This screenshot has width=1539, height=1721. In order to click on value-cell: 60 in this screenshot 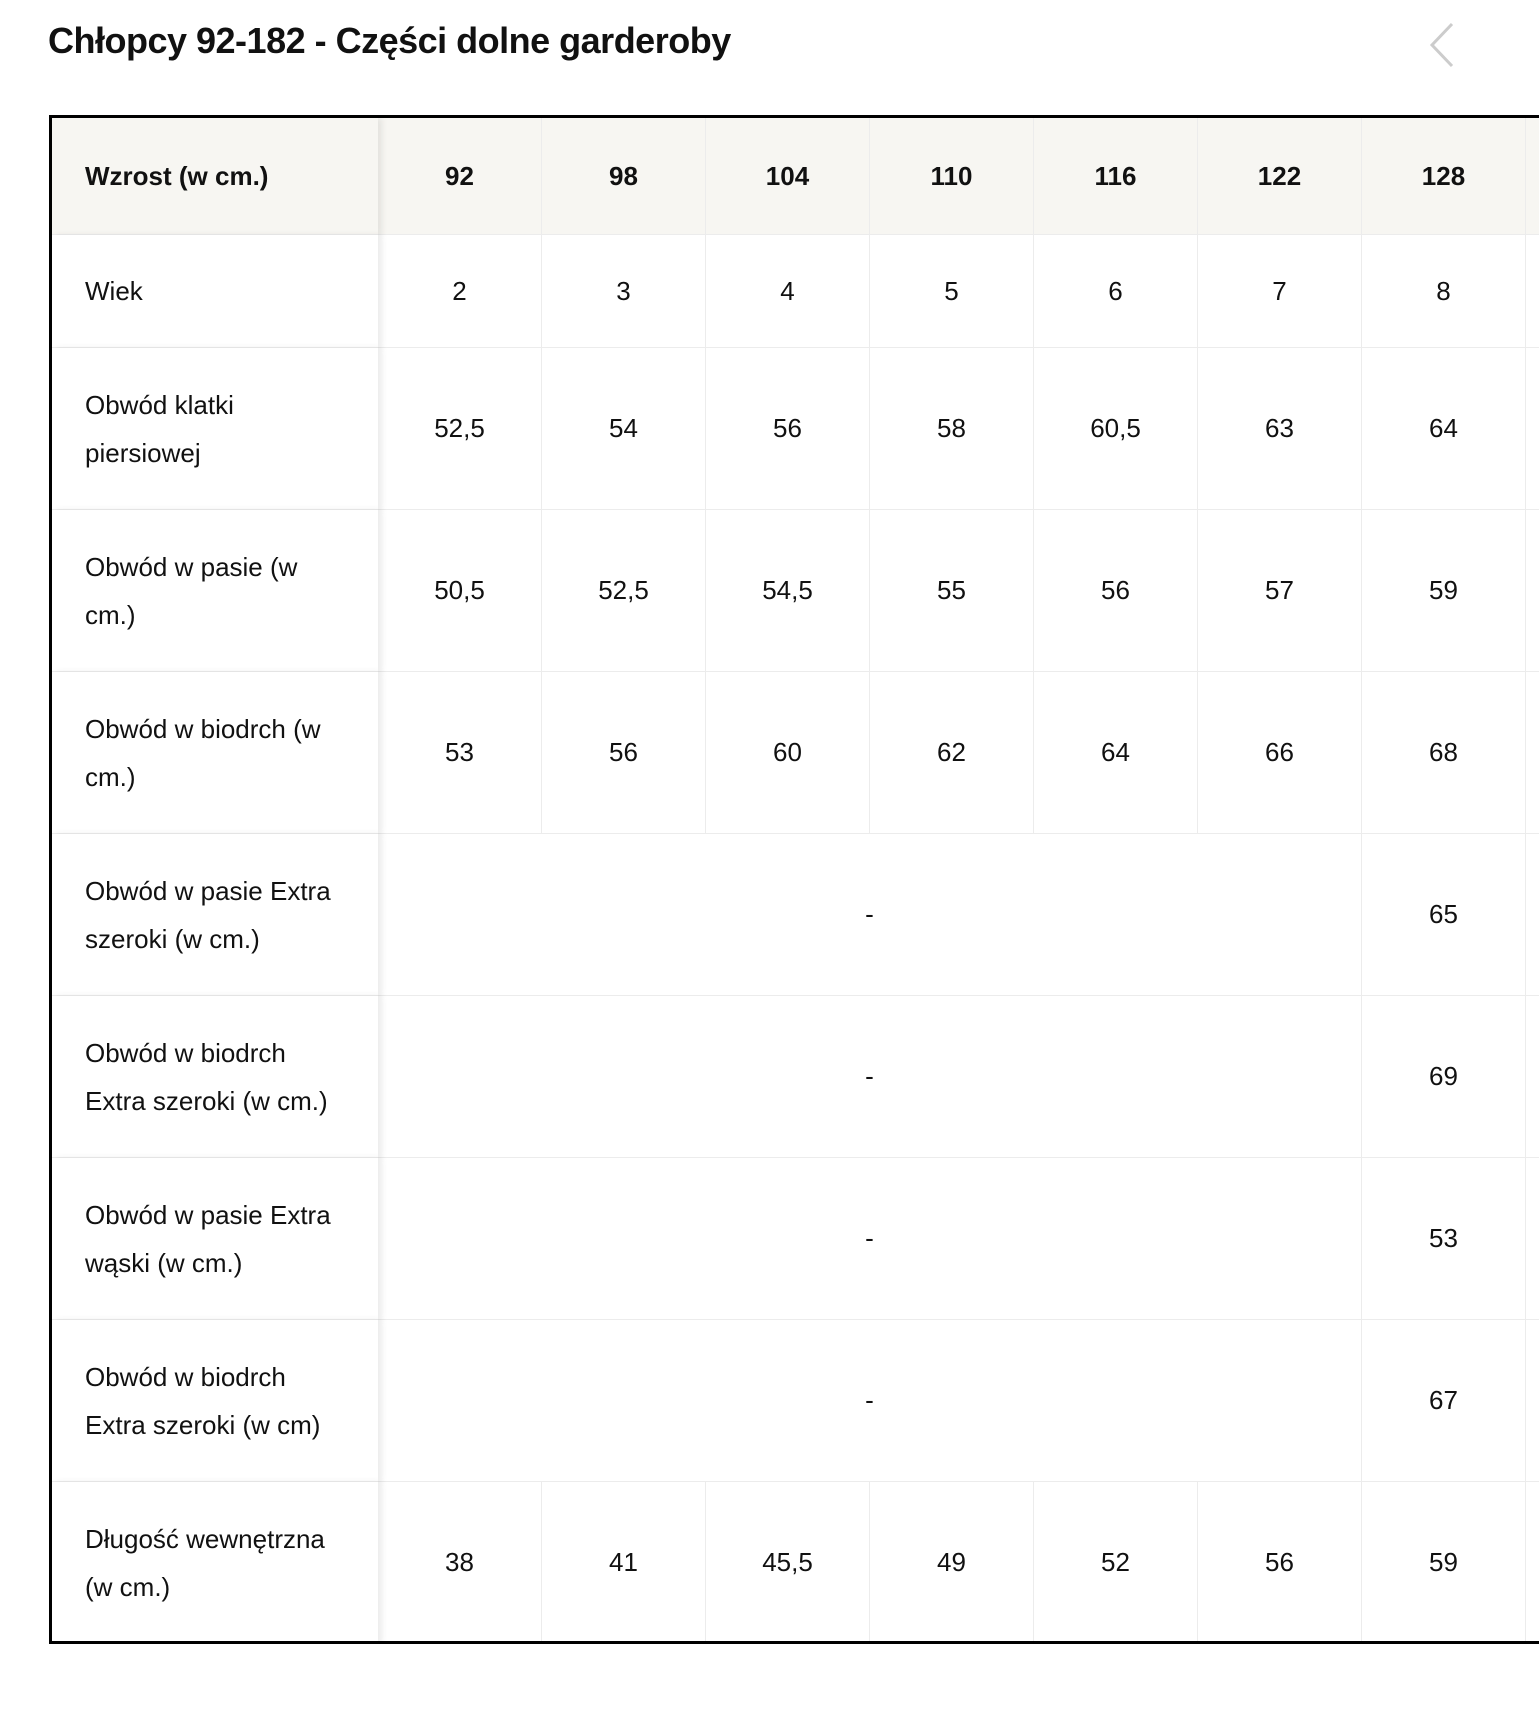, I will do `click(788, 753)`.